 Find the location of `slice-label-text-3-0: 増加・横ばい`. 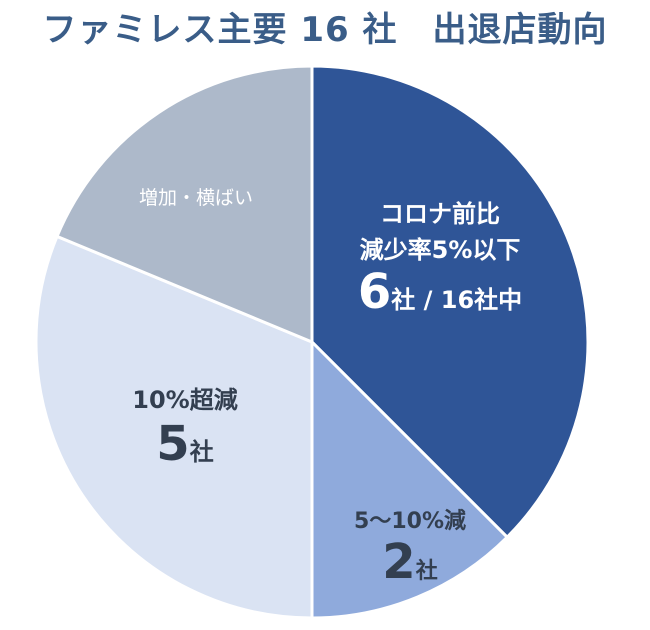

slice-label-text-3-0: 増加・横ばい is located at coordinates (196, 198).